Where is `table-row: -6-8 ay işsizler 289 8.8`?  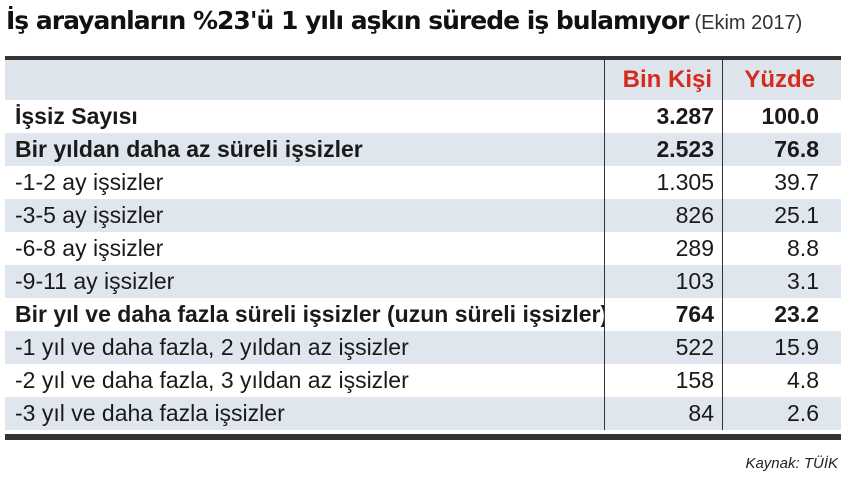 table-row: -6-8 ay işsizler 289 8.8 is located at coordinates (423, 248).